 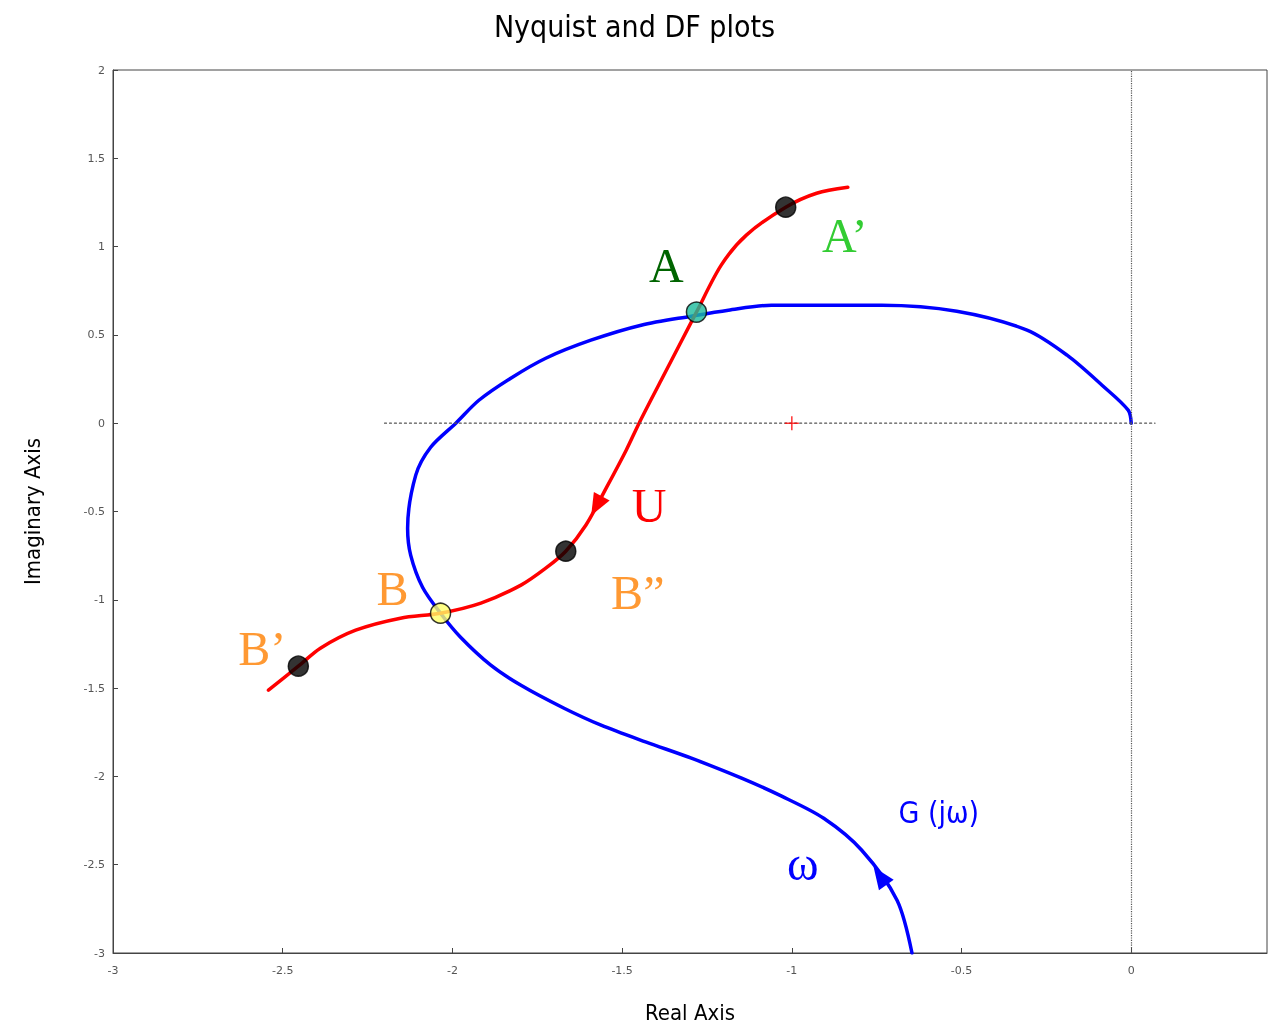 What do you see at coordinates (392, 588) in the screenshot?
I see `annotation: B` at bounding box center [392, 588].